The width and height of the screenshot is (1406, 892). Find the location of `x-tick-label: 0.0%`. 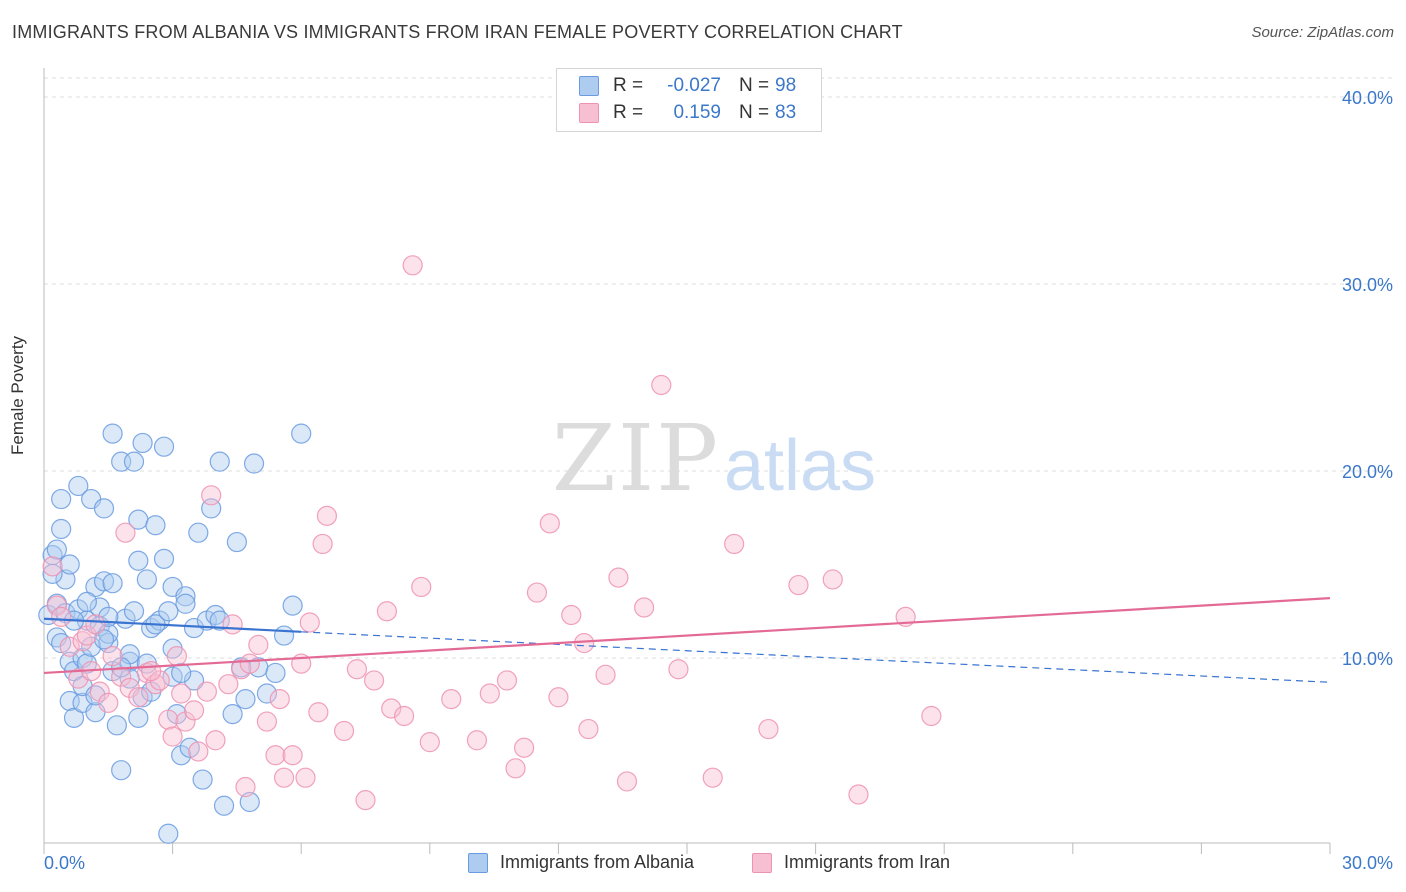

x-tick-label: 0.0% is located at coordinates (64, 863).